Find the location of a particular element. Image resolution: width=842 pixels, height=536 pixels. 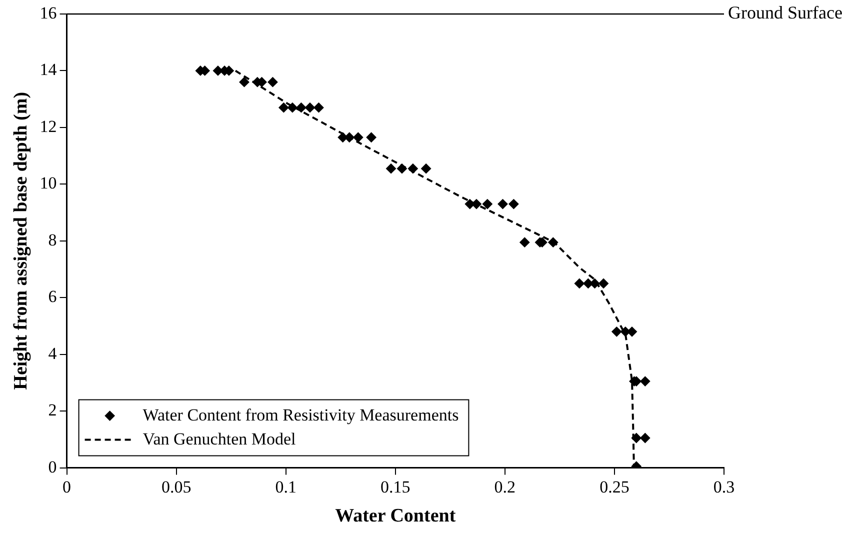

x-tick-label: 0.15 is located at coordinates (395, 486).